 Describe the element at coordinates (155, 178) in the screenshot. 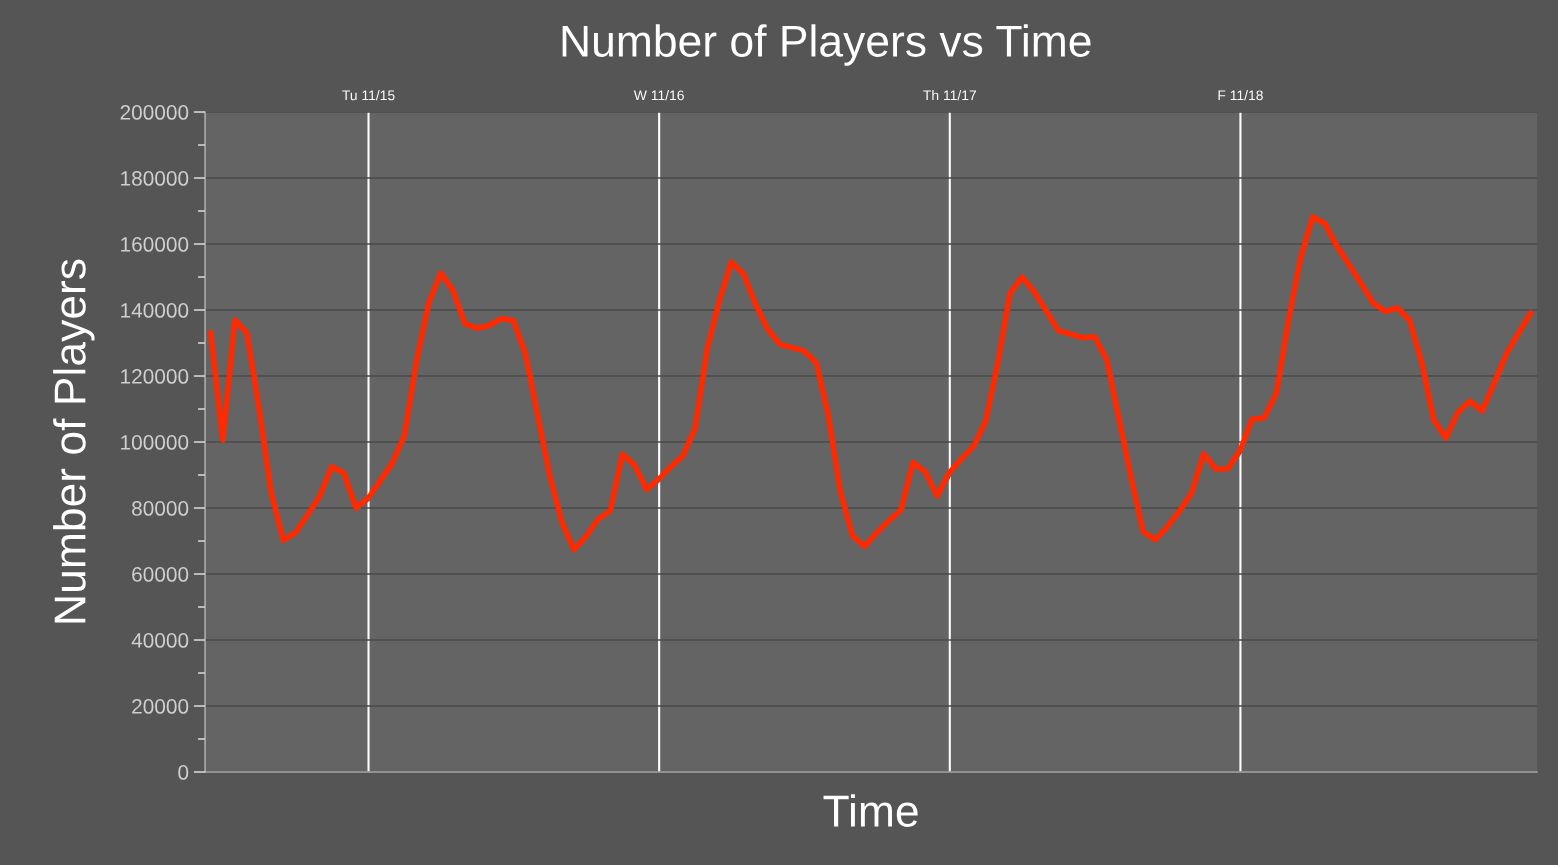

I see `y-tick-label: 180000` at that location.